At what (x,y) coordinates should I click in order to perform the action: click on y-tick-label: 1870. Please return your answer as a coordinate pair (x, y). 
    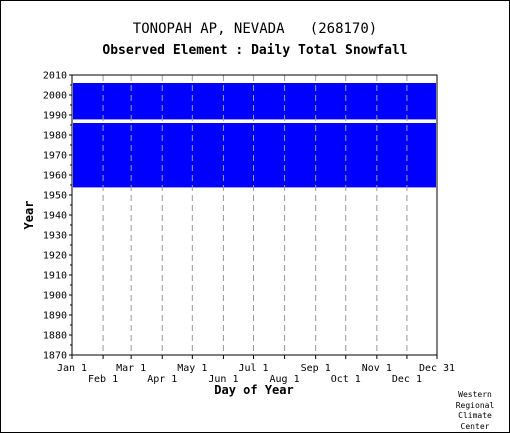
    Looking at the image, I should click on (55, 356).